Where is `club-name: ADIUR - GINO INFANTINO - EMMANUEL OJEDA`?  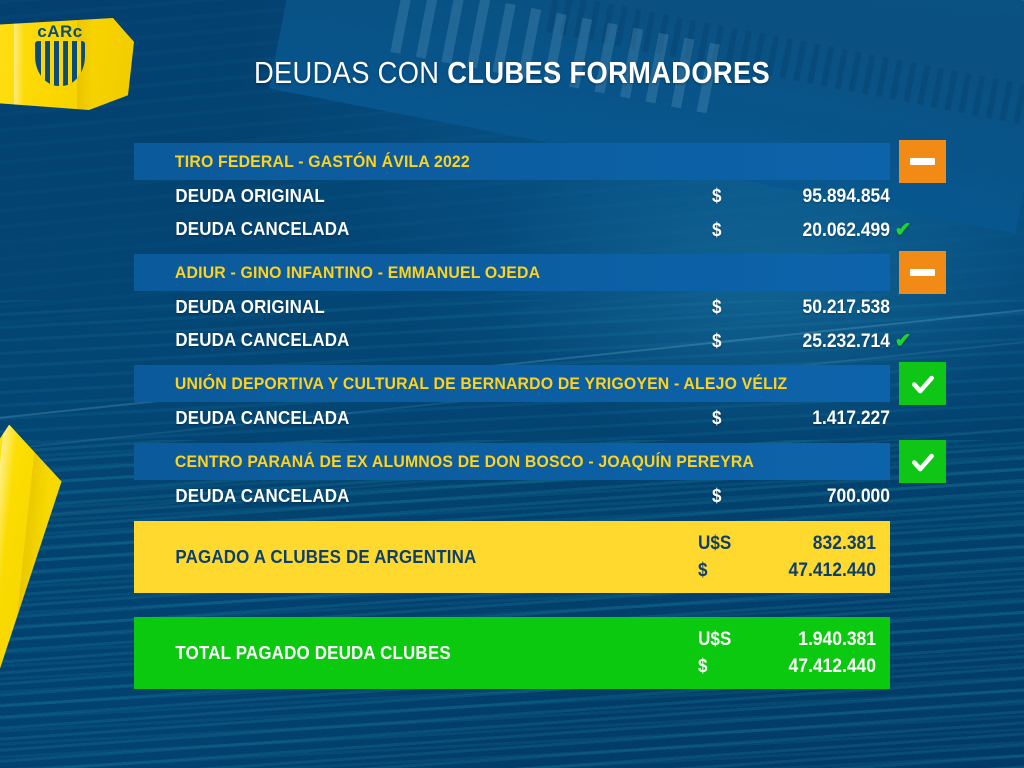
club-name: ADIUR - GINO INFANTINO - EMMANUEL OJEDA is located at coordinates (357, 272).